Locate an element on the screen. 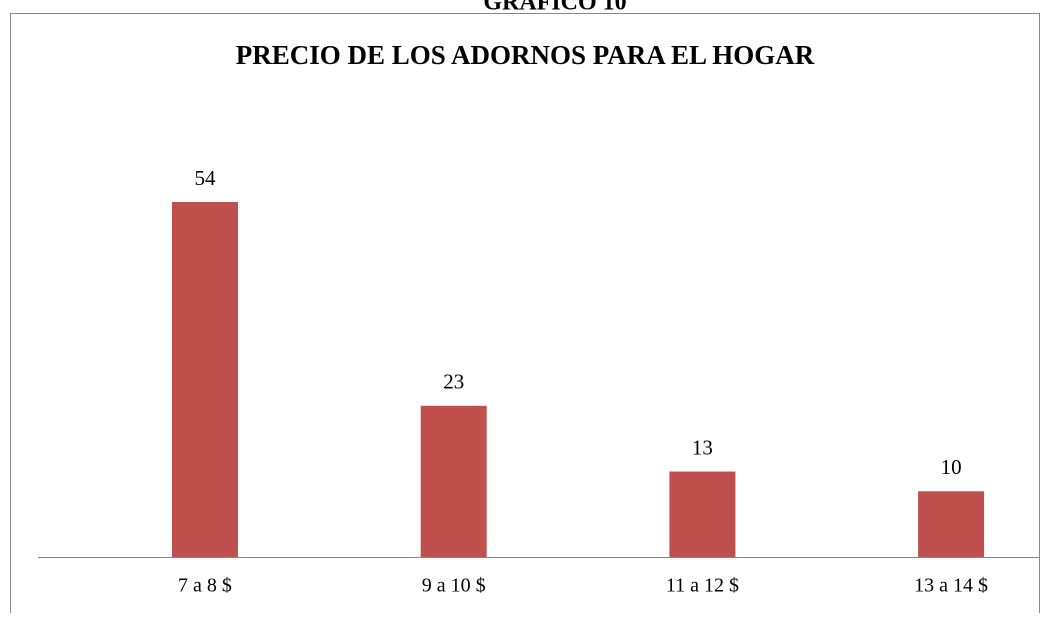 This screenshot has width=1049, height=618. x-tick-label: 11 a 12 $ is located at coordinates (702, 586).